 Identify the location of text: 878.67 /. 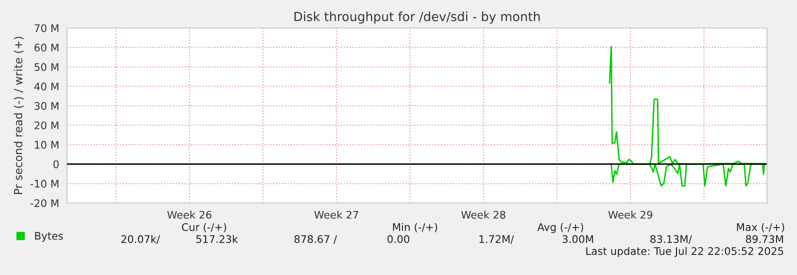
(315, 239).